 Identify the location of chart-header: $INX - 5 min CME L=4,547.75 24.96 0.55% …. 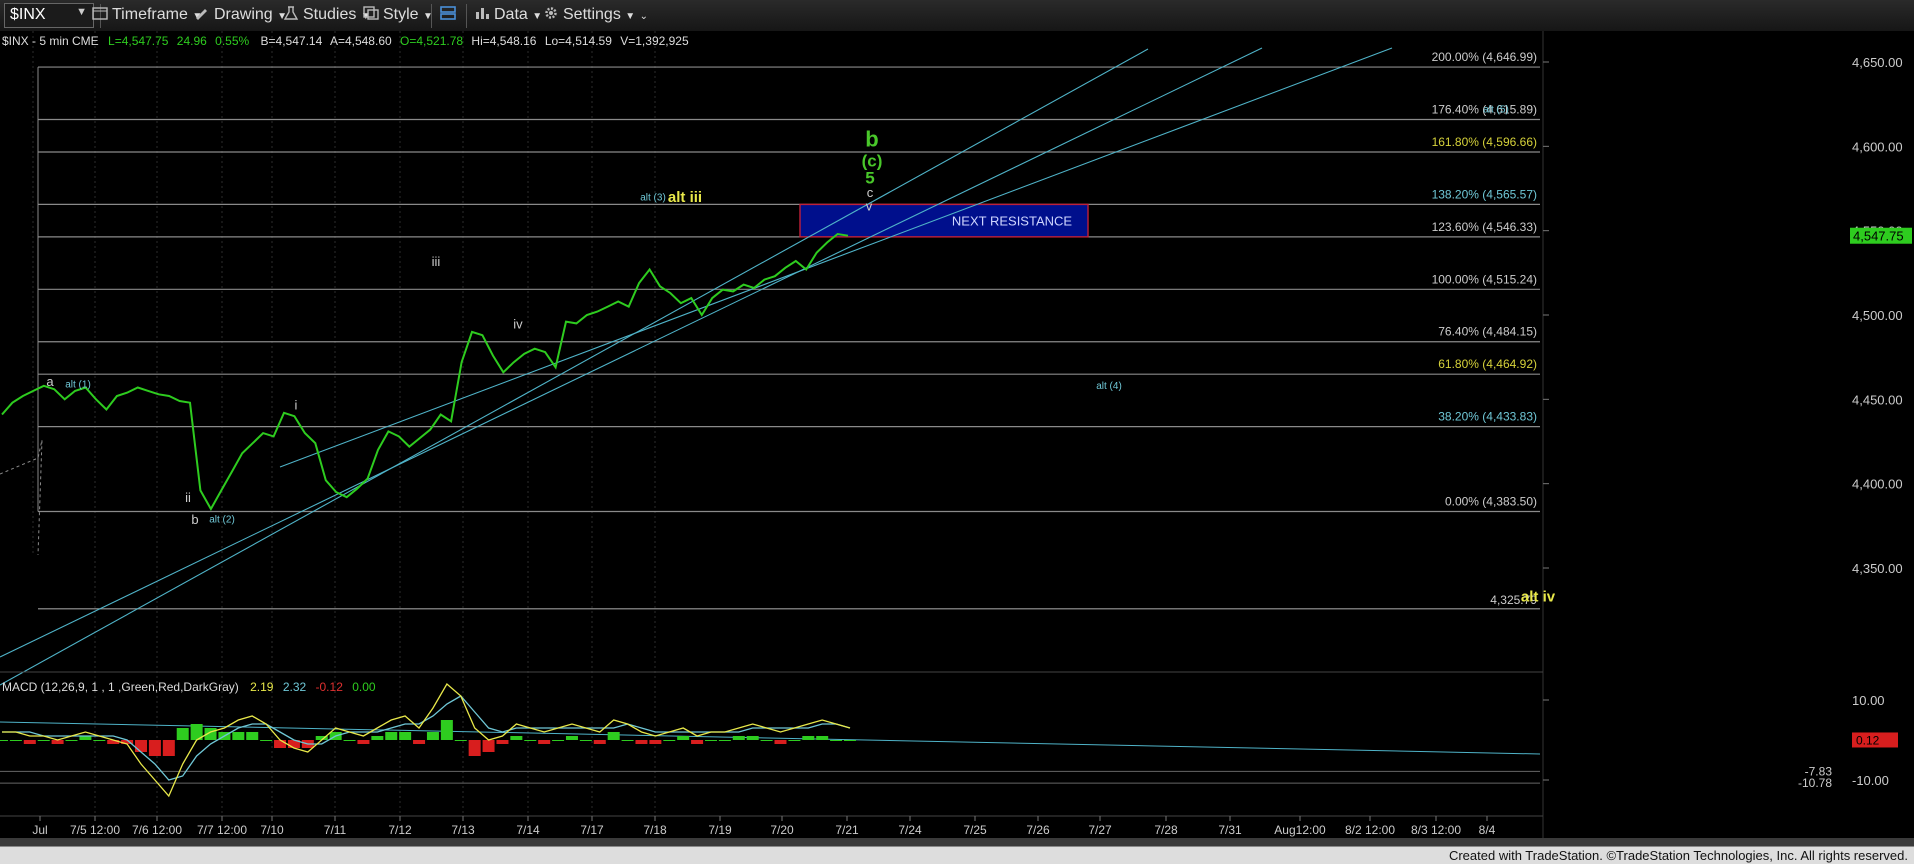
(345, 41).